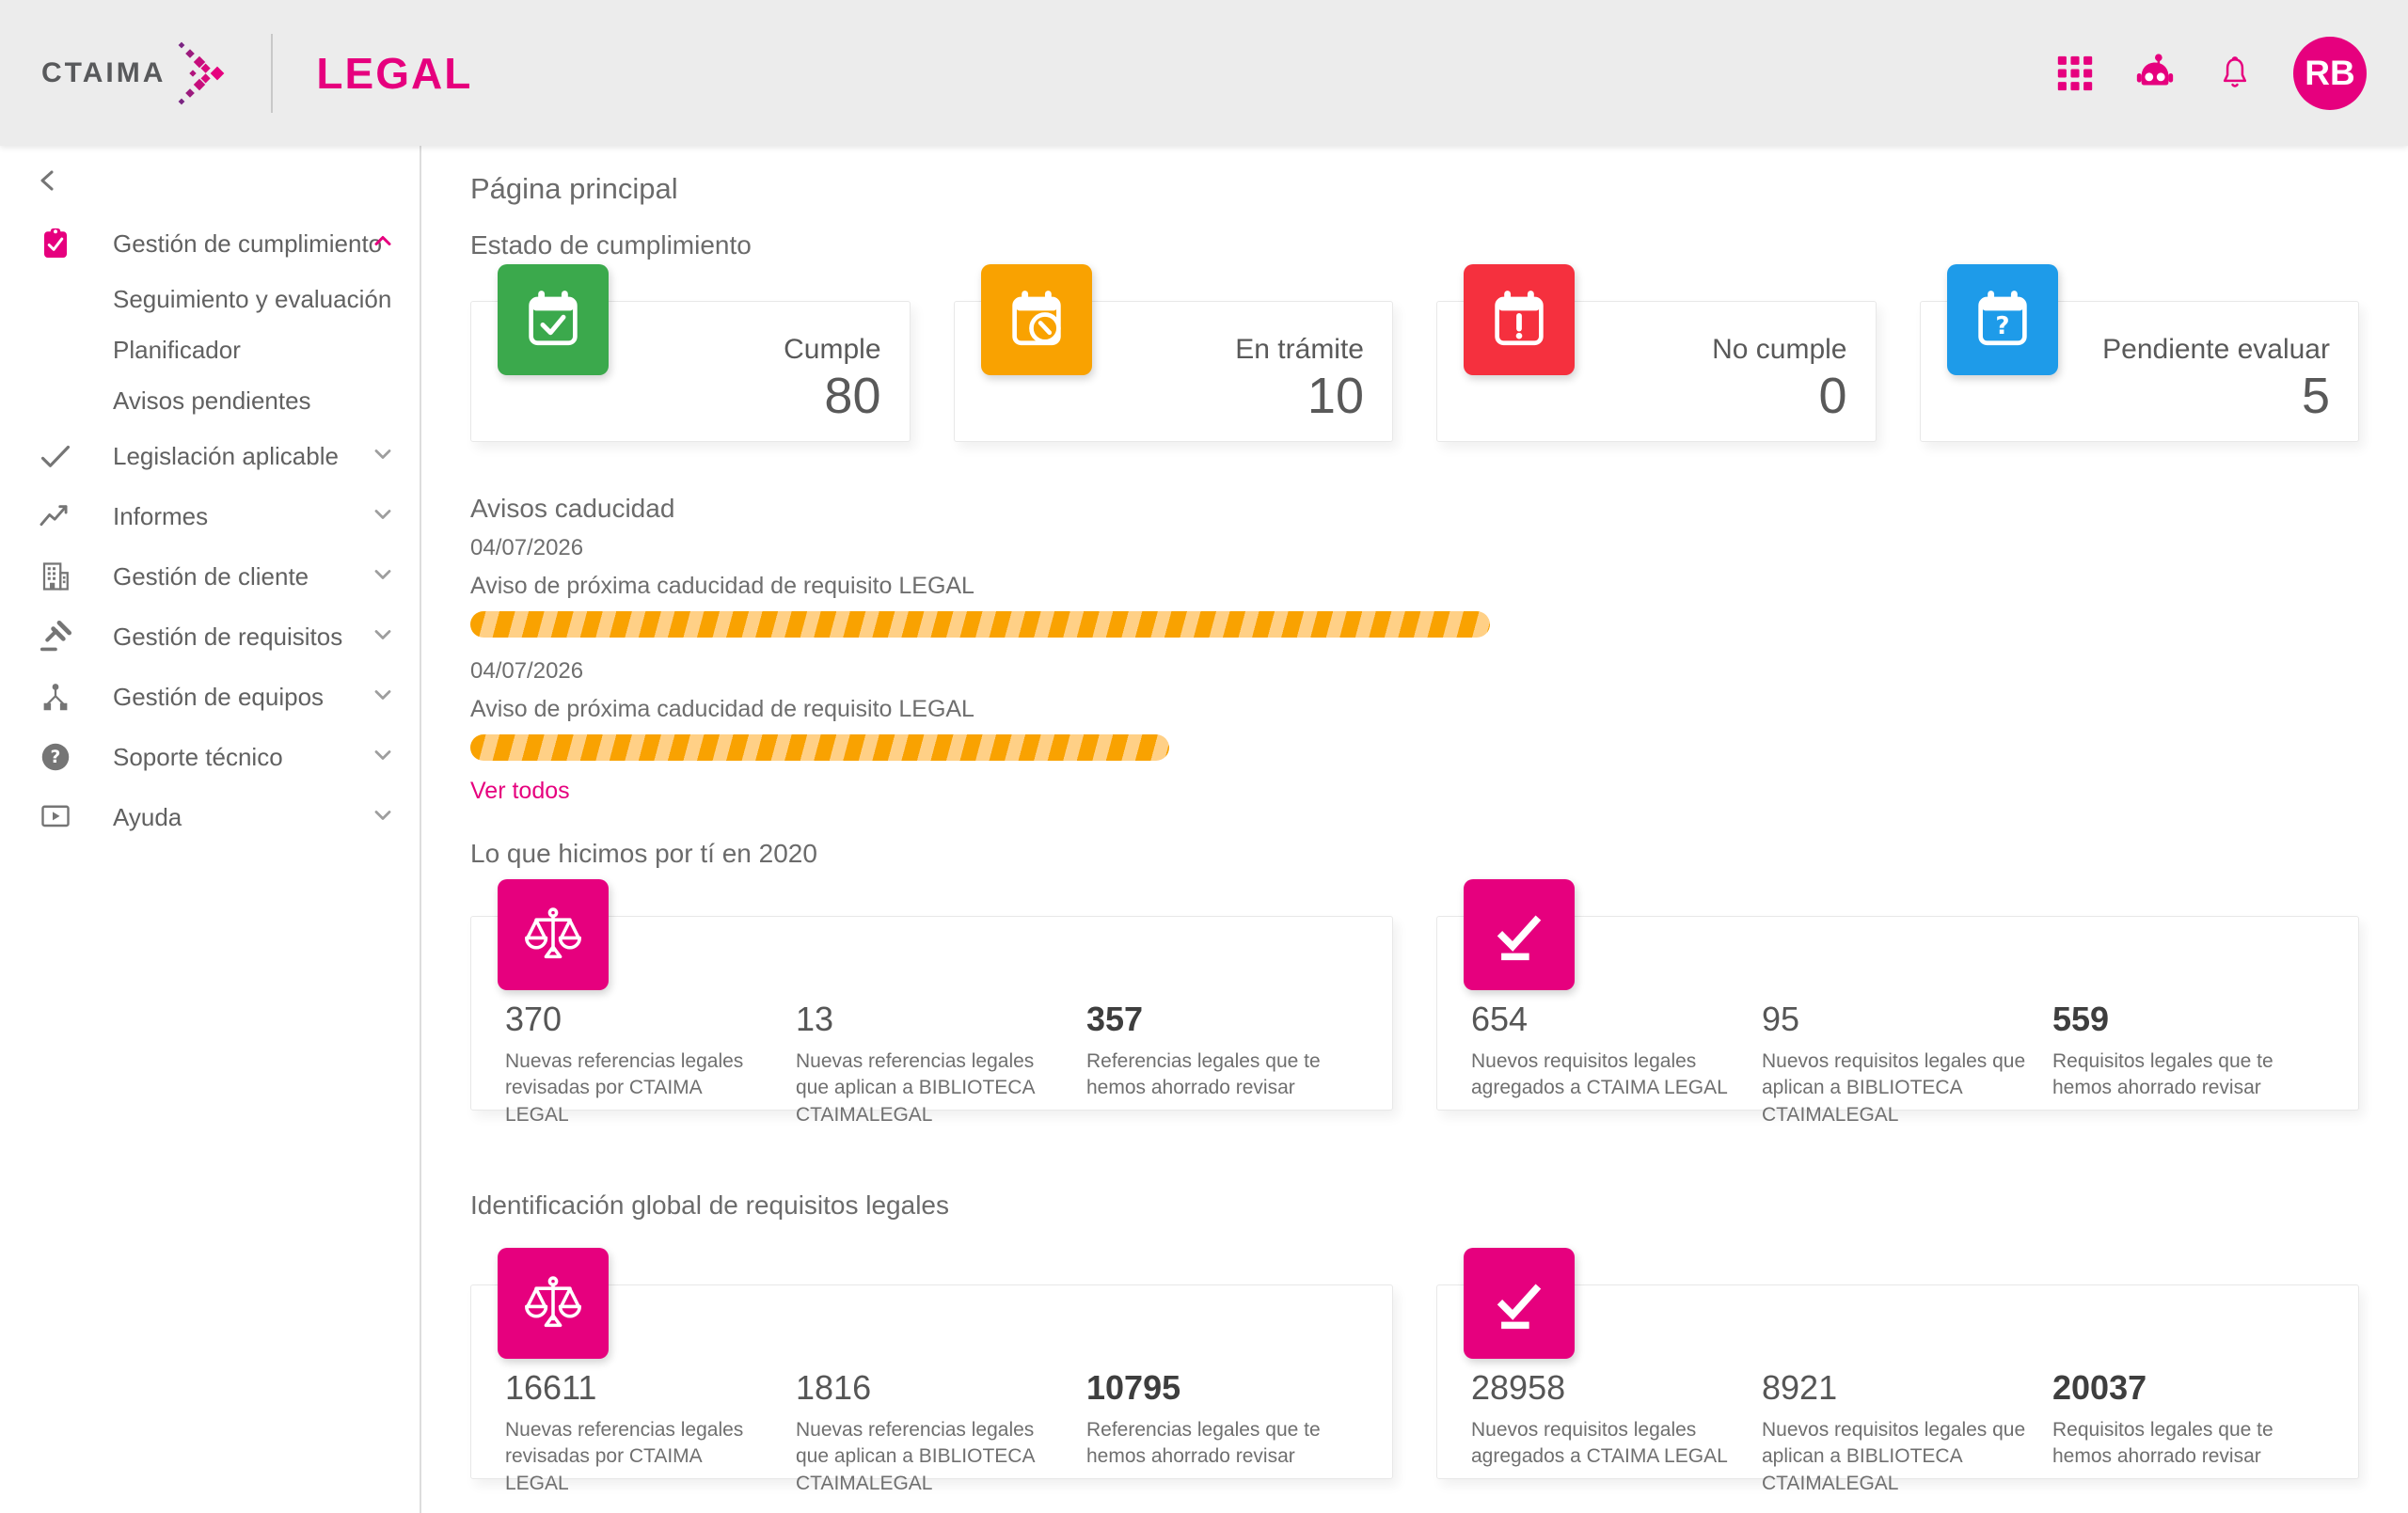  What do you see at coordinates (520, 791) in the screenshot?
I see `ver-todos-link: Ver todos` at bounding box center [520, 791].